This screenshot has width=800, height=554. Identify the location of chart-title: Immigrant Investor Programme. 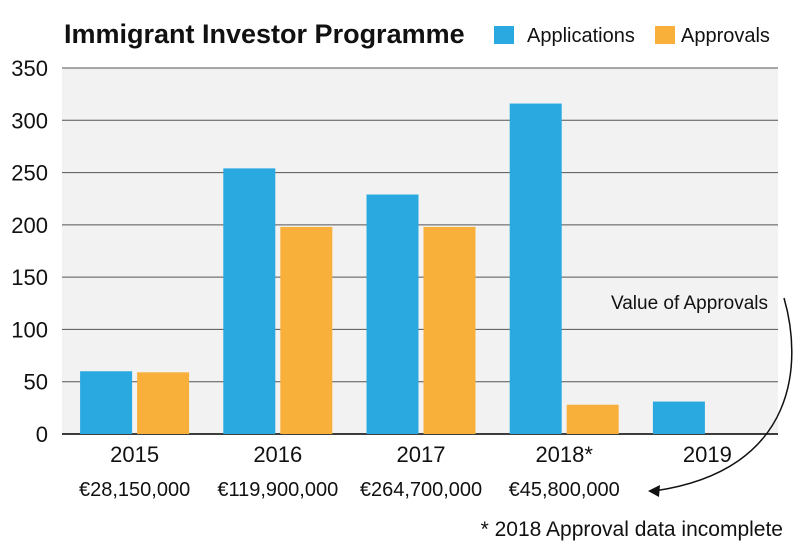
(264, 34).